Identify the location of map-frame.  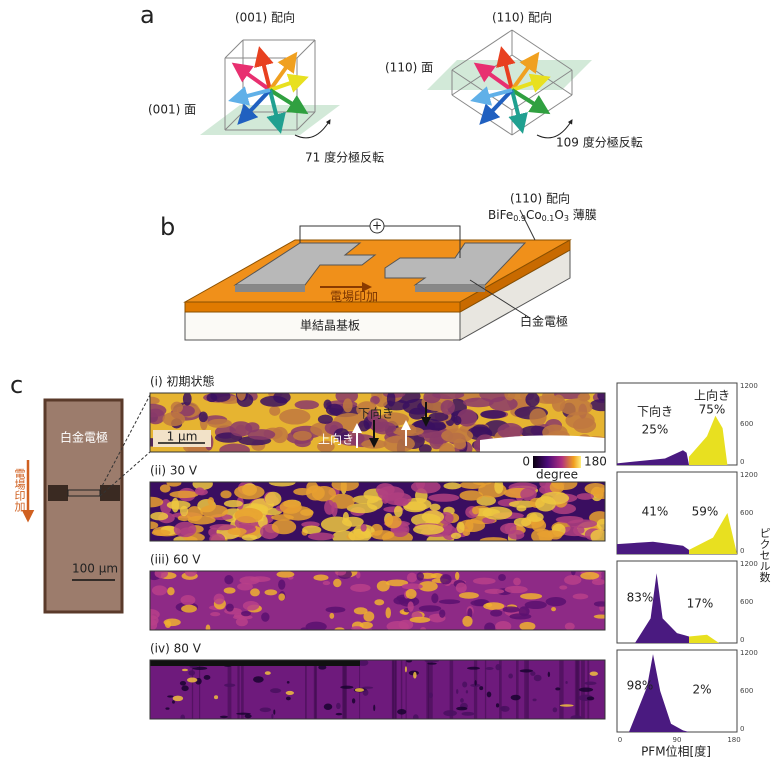
(377, 422).